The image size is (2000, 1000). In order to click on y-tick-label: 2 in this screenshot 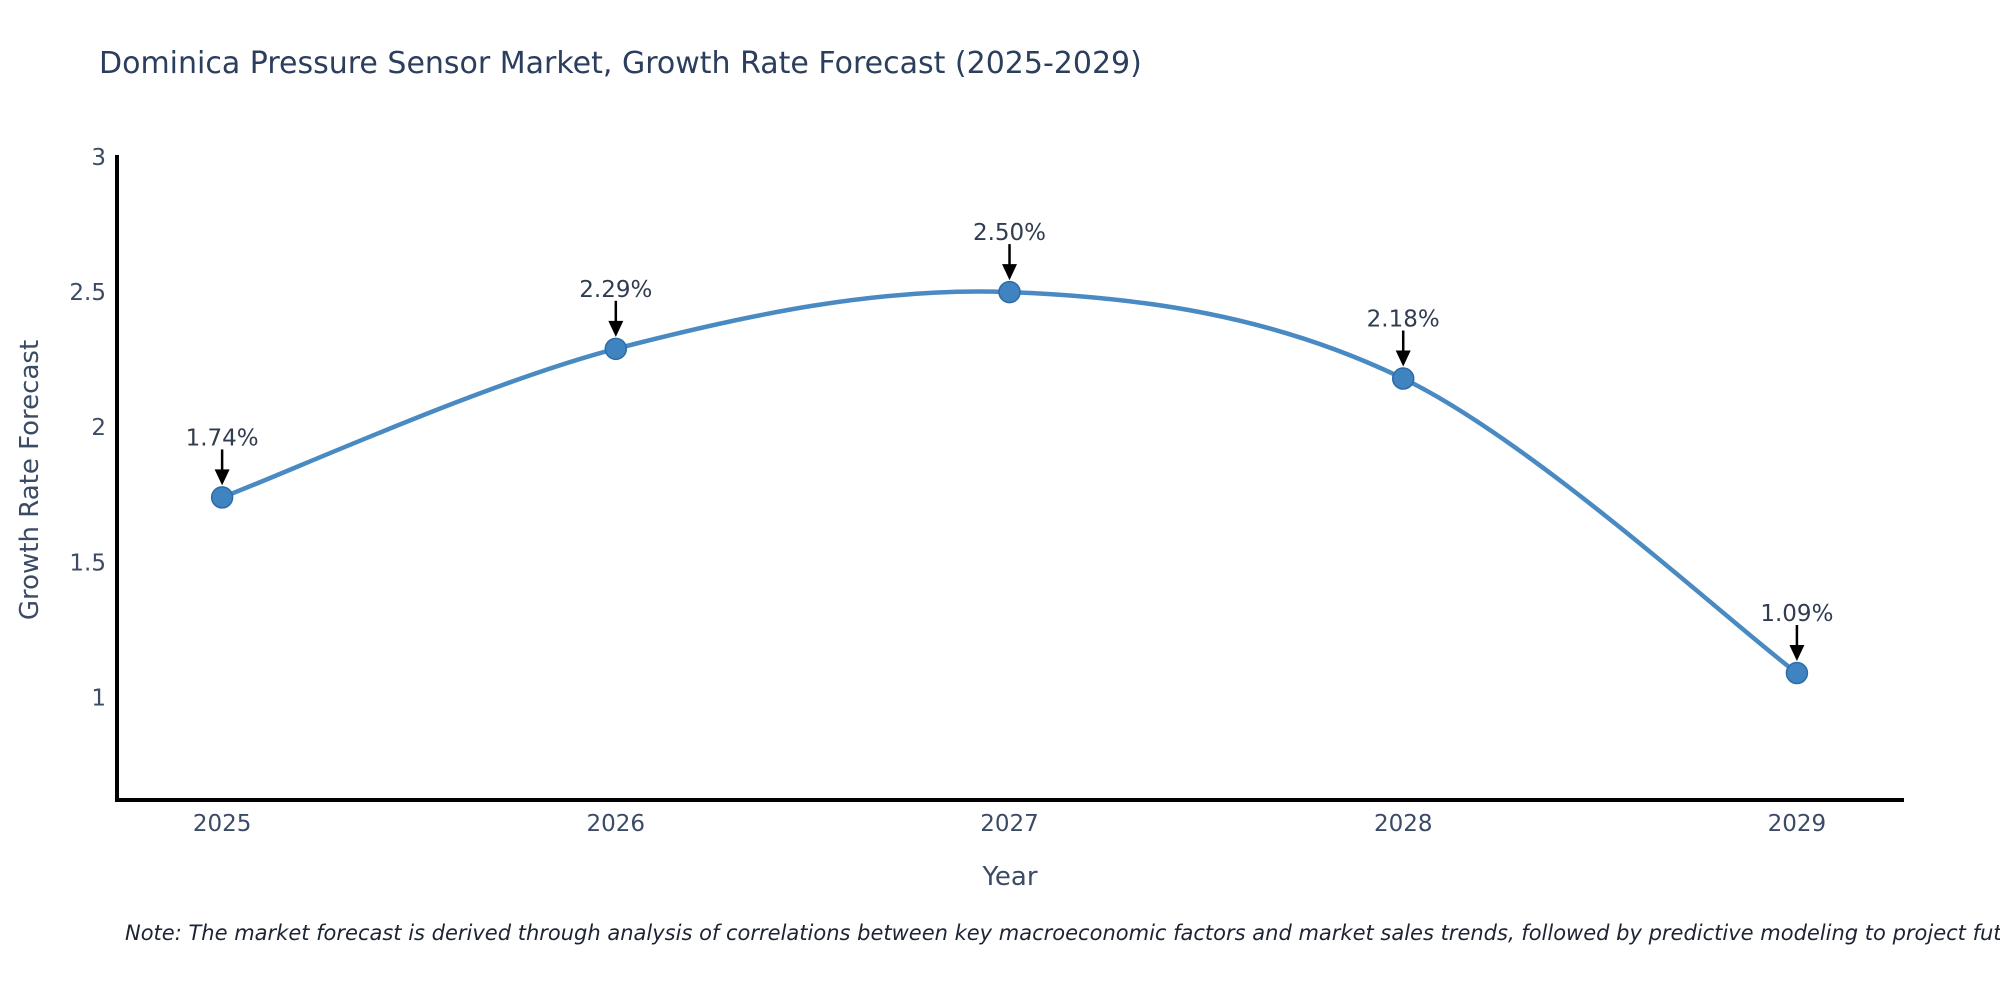, I will do `click(98, 428)`.